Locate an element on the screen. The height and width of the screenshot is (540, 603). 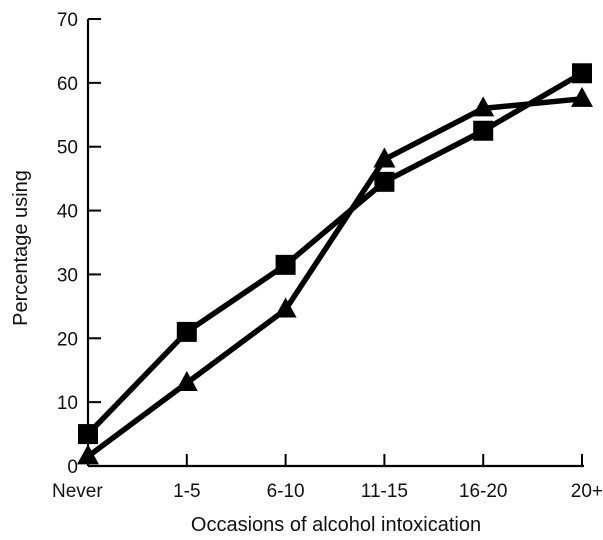
y-ticks: 0 10 20 30 40 50 60 70 is located at coordinates (79, 244).